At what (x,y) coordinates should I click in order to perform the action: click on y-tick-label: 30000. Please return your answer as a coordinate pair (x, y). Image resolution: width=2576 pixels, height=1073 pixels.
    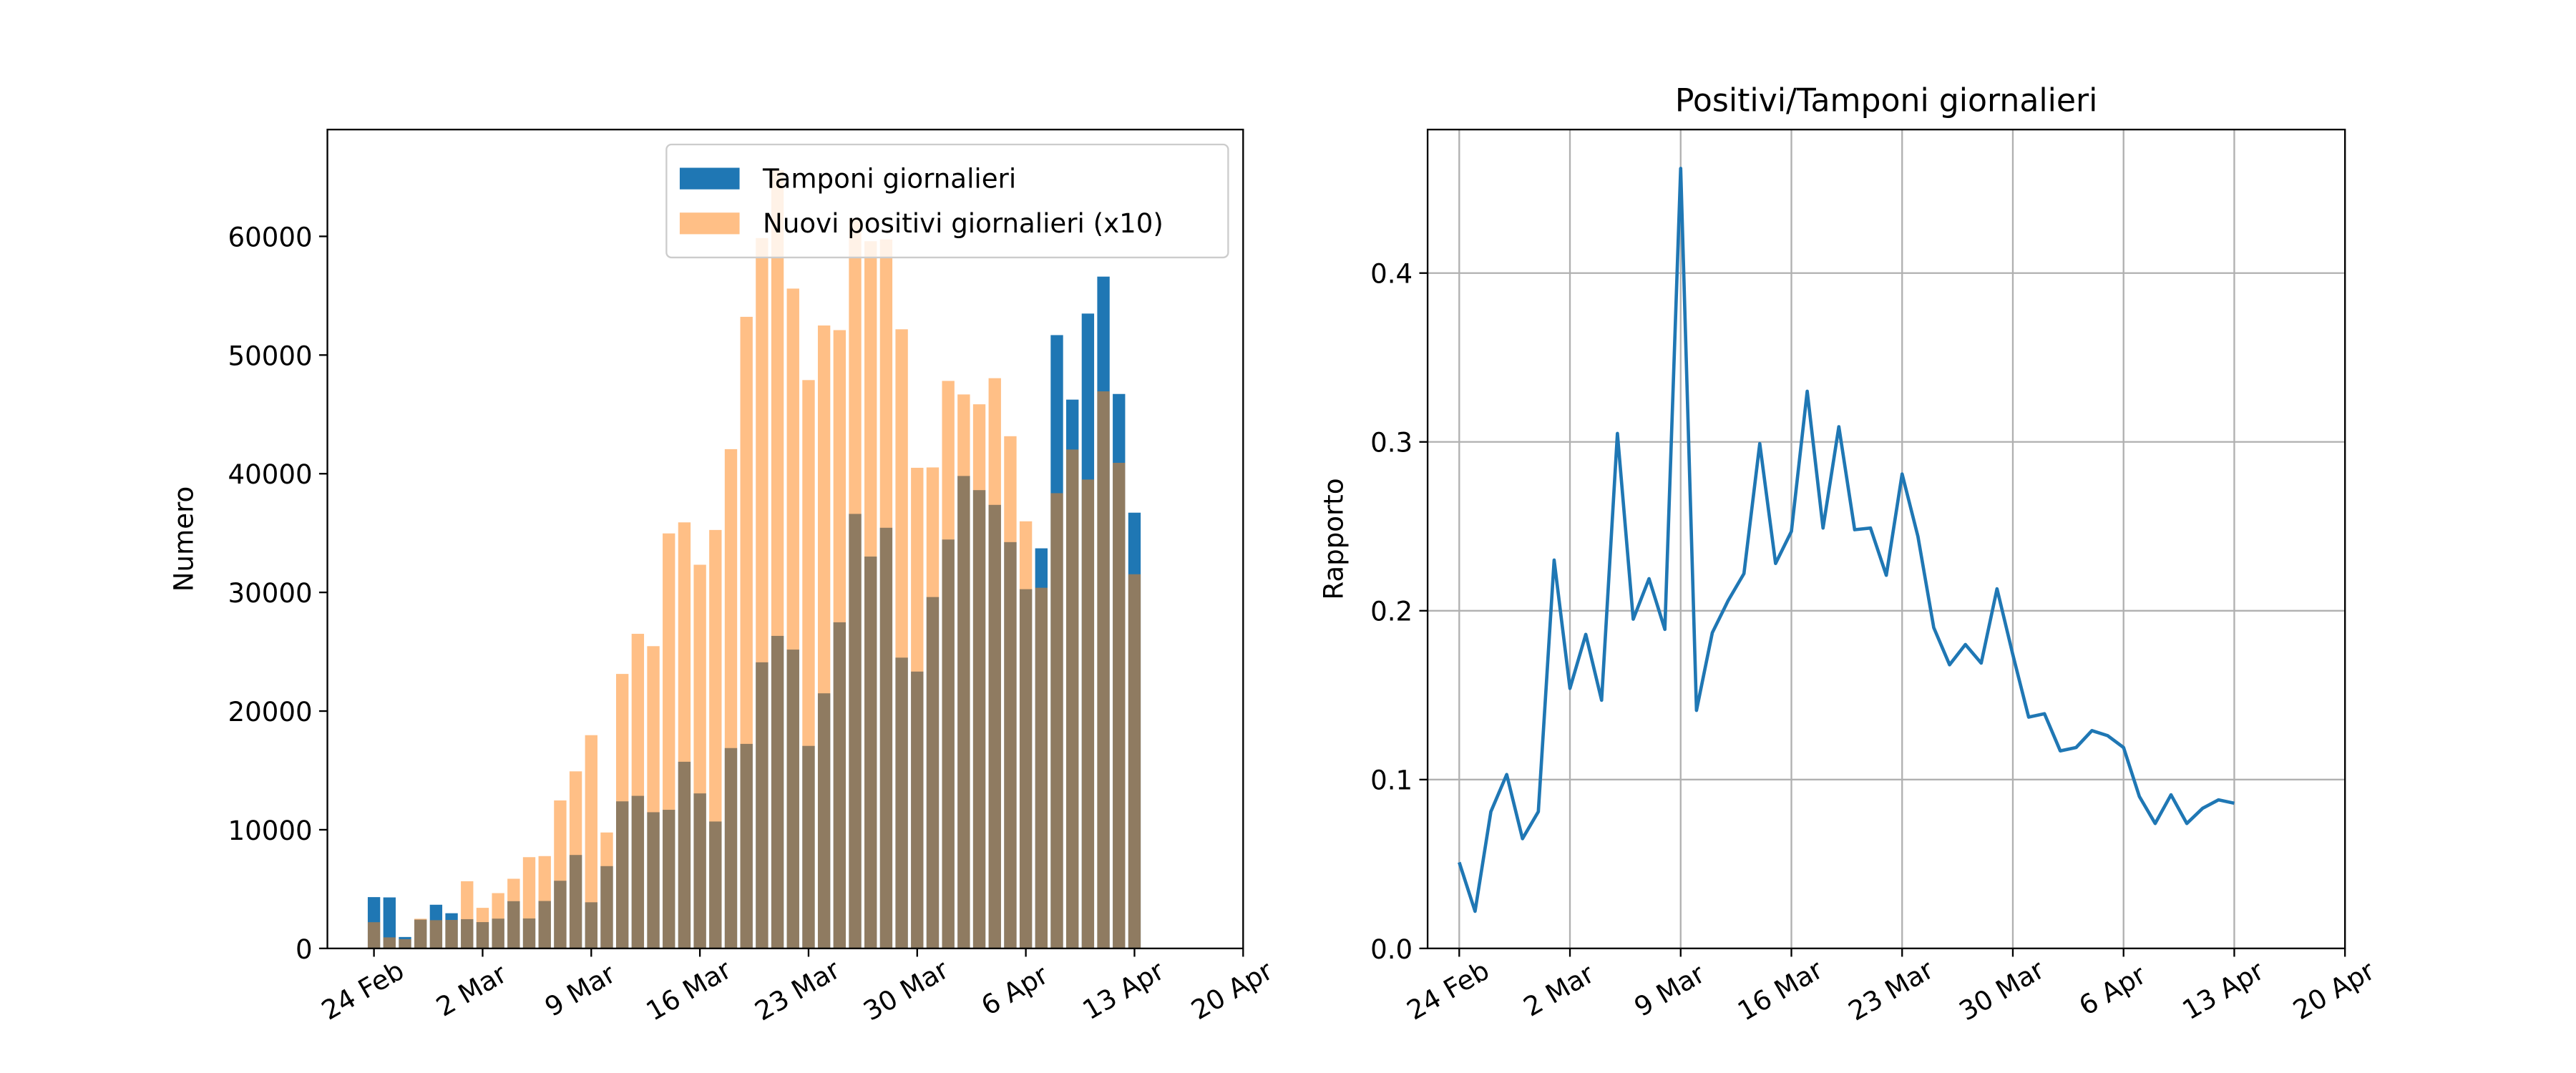
    Looking at the image, I should click on (270, 593).